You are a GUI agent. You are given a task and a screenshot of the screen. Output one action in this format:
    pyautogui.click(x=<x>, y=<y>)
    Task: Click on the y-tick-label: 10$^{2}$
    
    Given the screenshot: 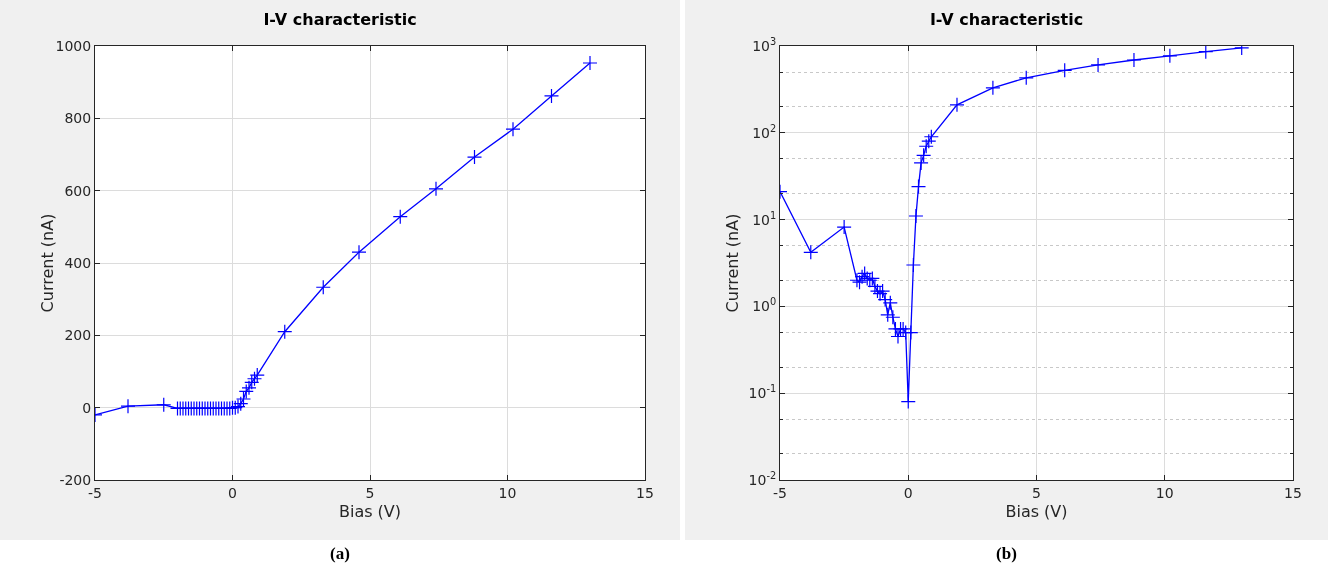 What is the action you would take?
    pyautogui.click(x=764, y=131)
    